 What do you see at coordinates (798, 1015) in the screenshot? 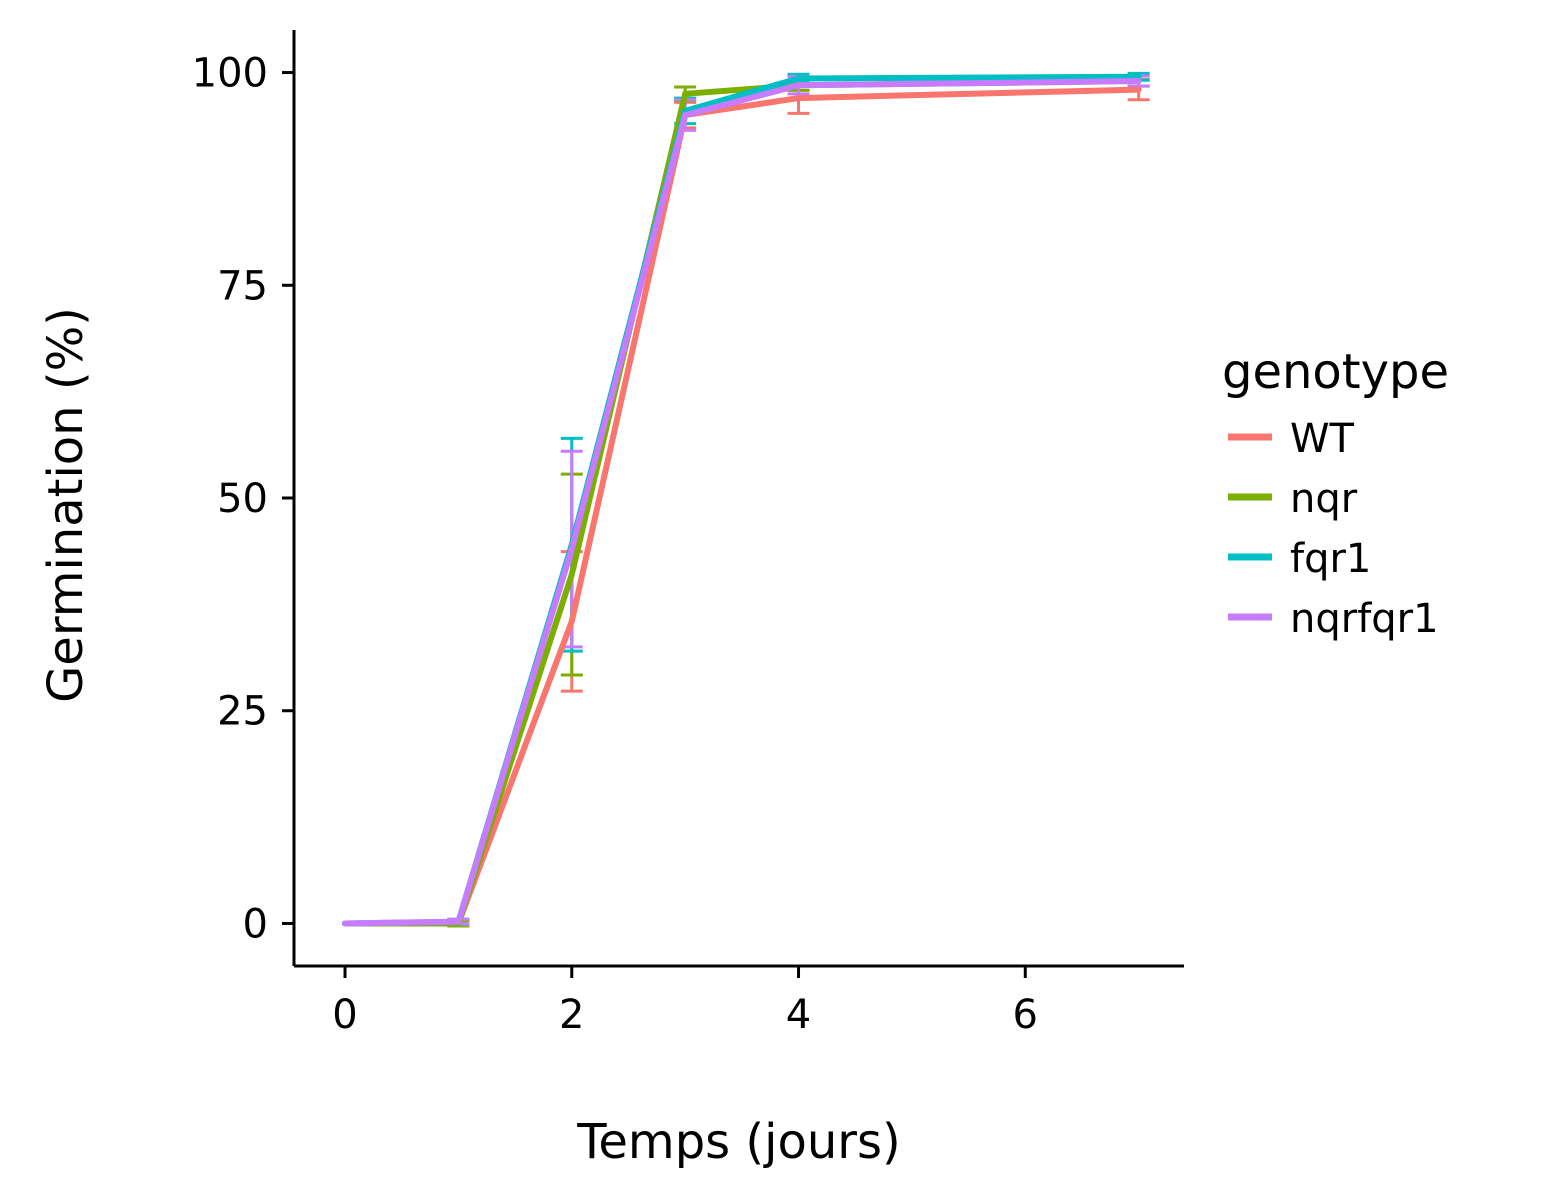
I see `x-tick-label: 4` at bounding box center [798, 1015].